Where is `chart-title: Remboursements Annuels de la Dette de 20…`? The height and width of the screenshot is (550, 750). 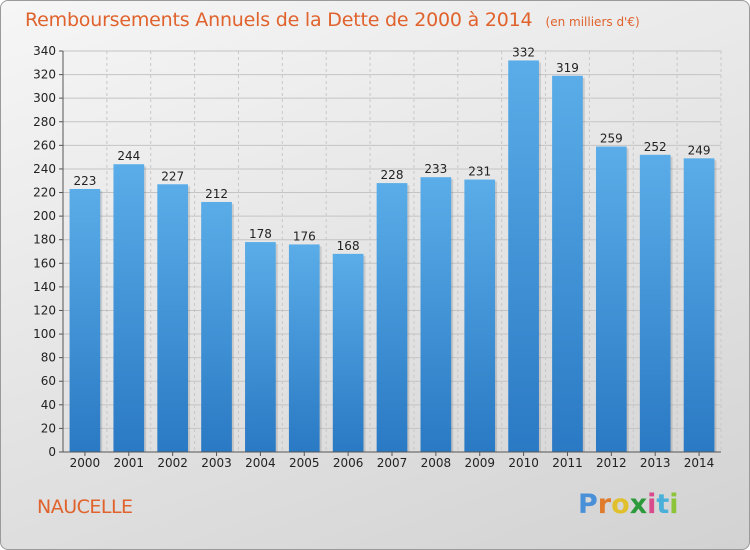 chart-title: Remboursements Annuels de la Dette de 20… is located at coordinates (279, 20).